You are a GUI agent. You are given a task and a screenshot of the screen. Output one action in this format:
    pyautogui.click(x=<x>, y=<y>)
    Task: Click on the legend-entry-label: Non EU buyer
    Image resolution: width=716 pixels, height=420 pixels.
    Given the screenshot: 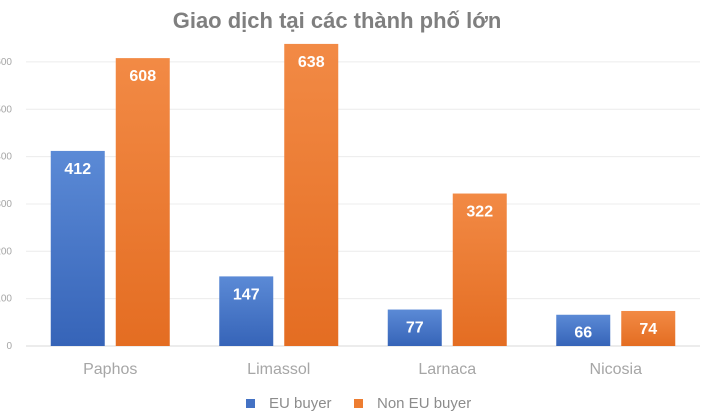 What is the action you would take?
    pyautogui.click(x=424, y=403)
    